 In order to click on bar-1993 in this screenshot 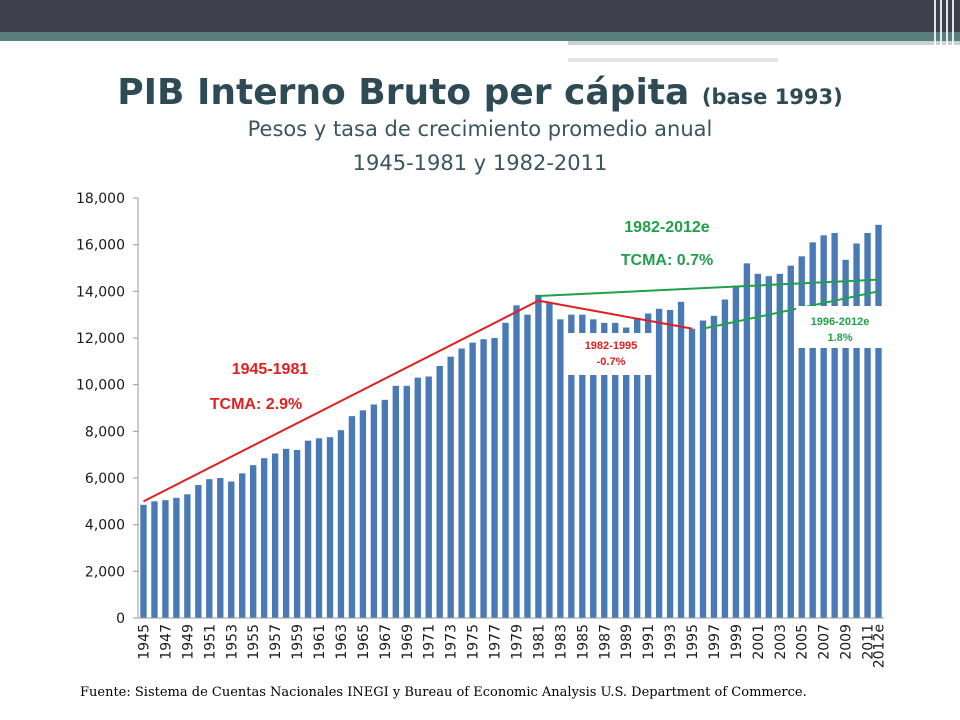, I will do `click(670, 464)`.